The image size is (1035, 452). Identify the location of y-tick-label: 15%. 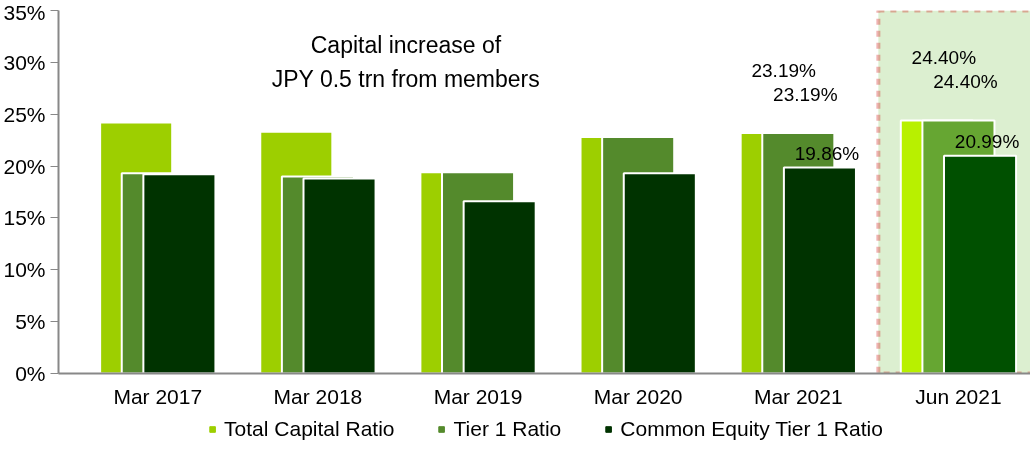
(24, 218).